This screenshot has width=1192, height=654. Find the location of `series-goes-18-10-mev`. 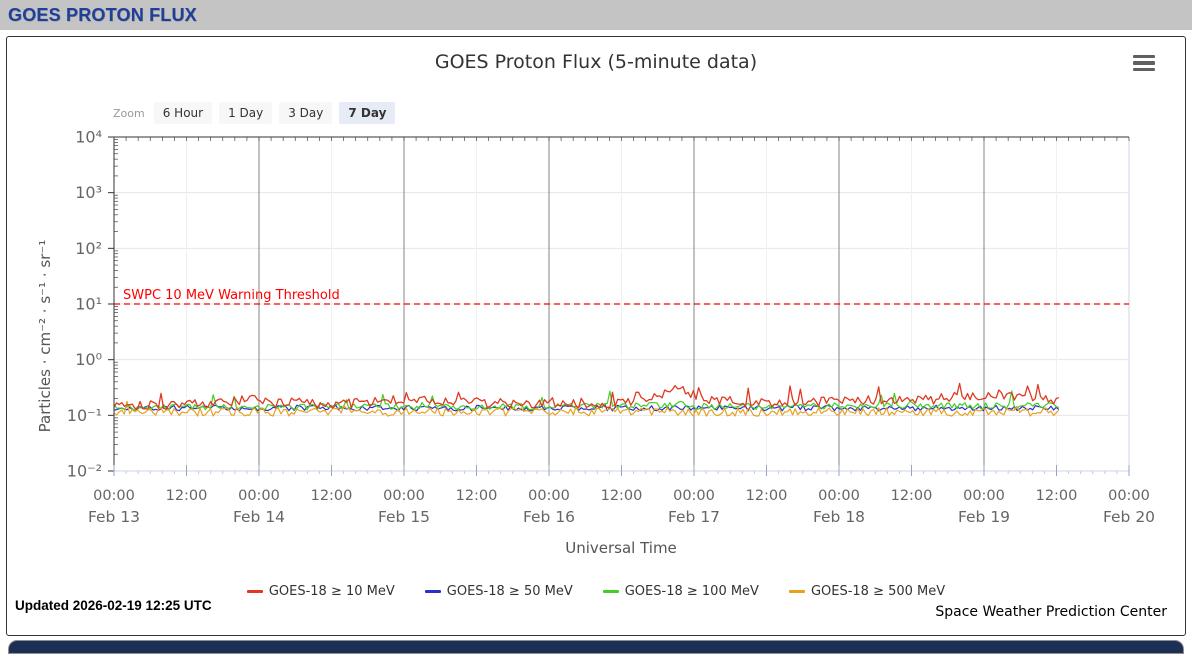

series-goes-18-10-mev is located at coordinates (587, 396).